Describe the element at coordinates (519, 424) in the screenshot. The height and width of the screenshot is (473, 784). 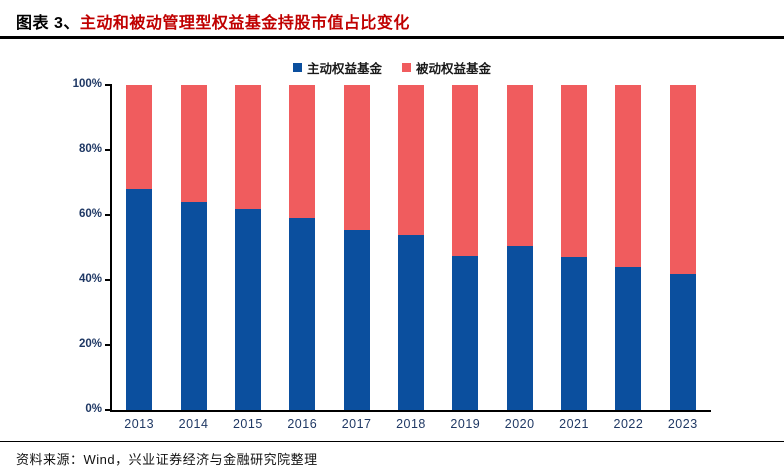
I see `x-axis-label-2020: 2020` at that location.